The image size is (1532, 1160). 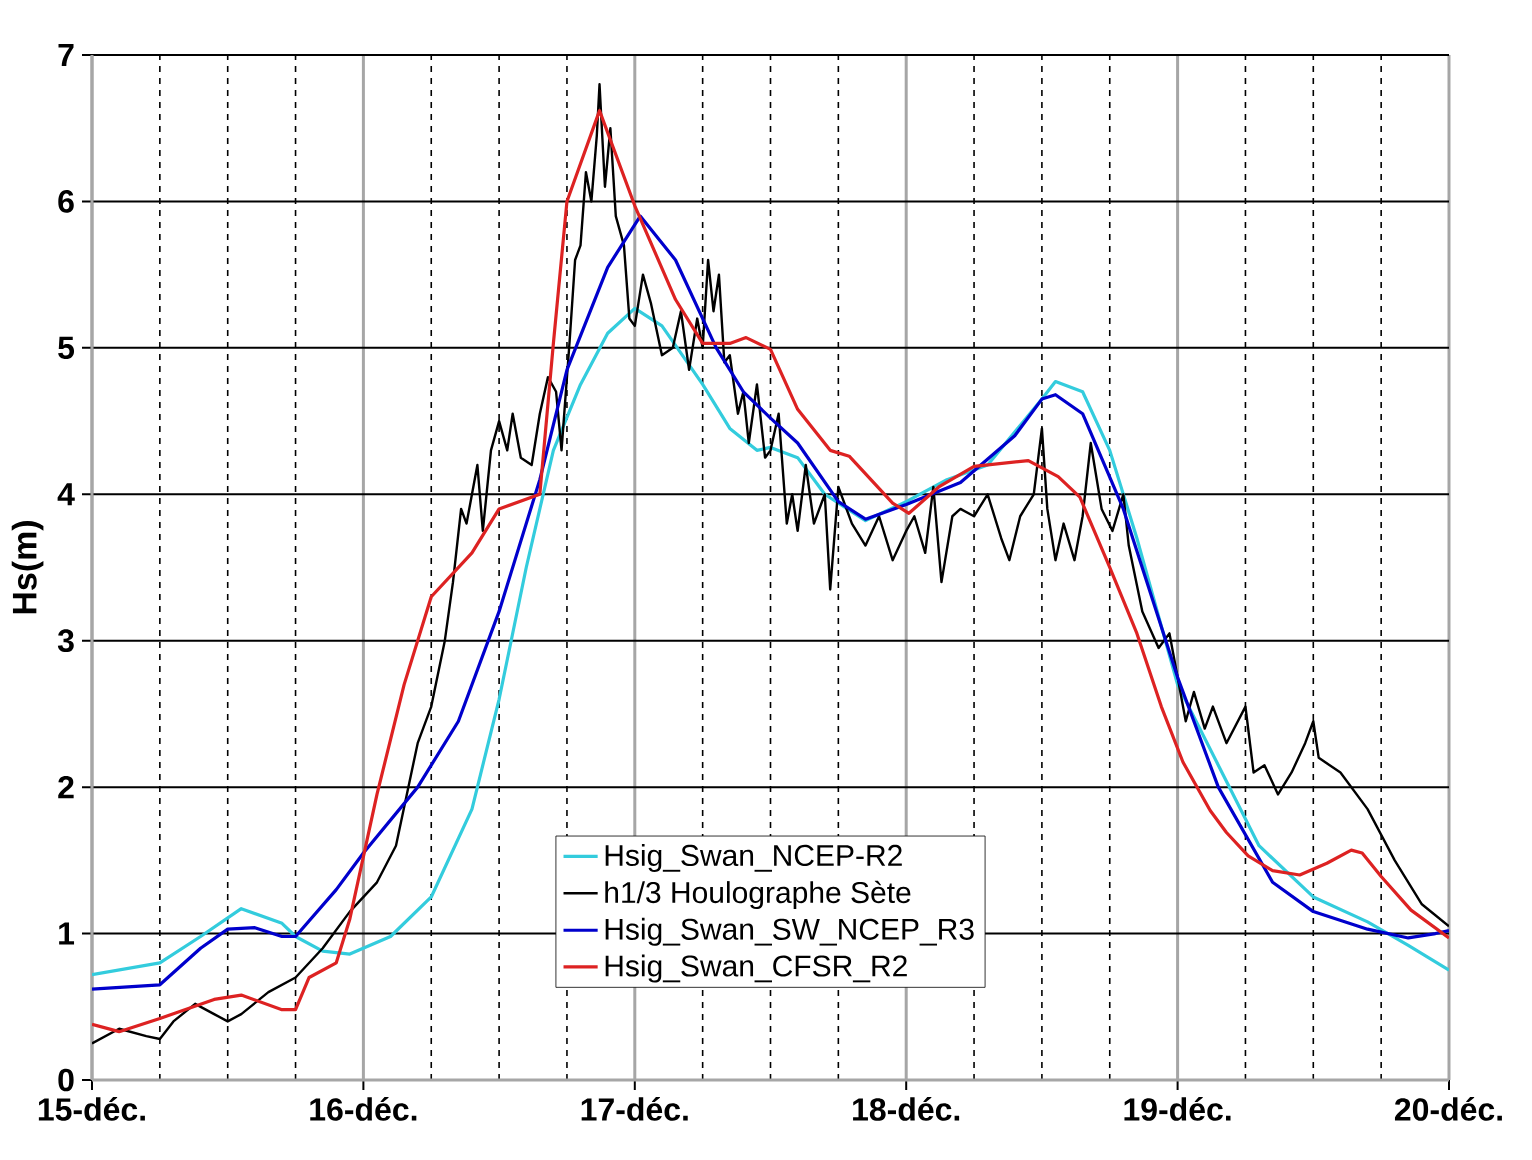 I want to click on x-tick-label: 20-déc., so click(x=1448, y=1109).